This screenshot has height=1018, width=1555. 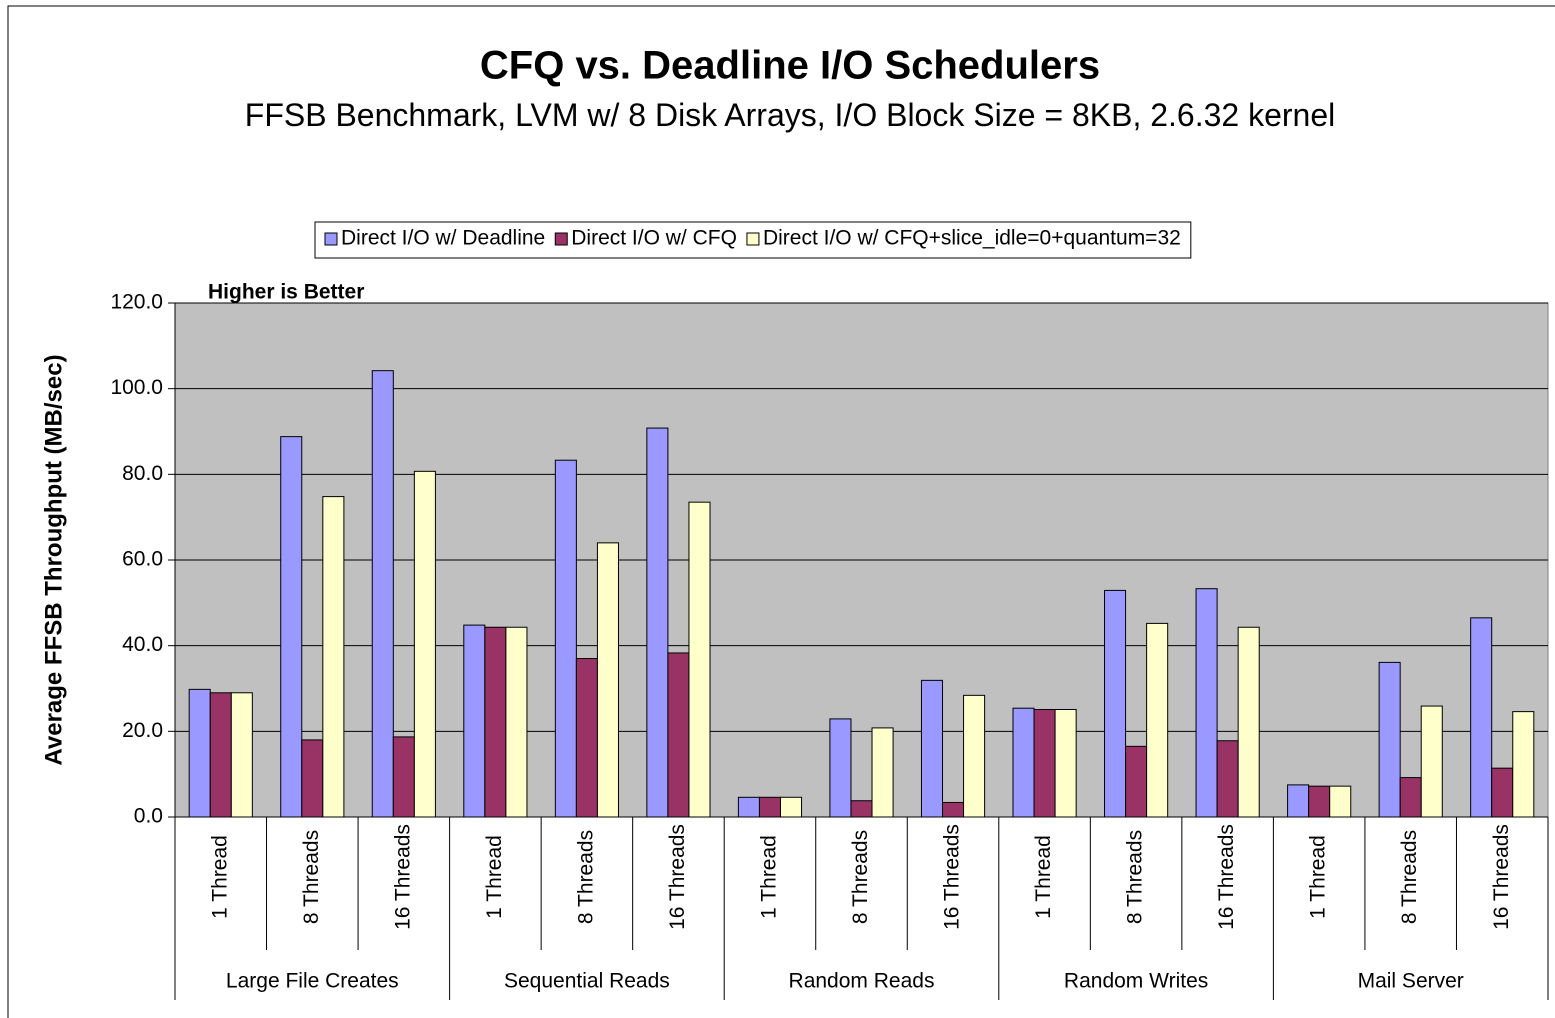 I want to click on y-tick-label: 100.0, so click(x=136, y=387).